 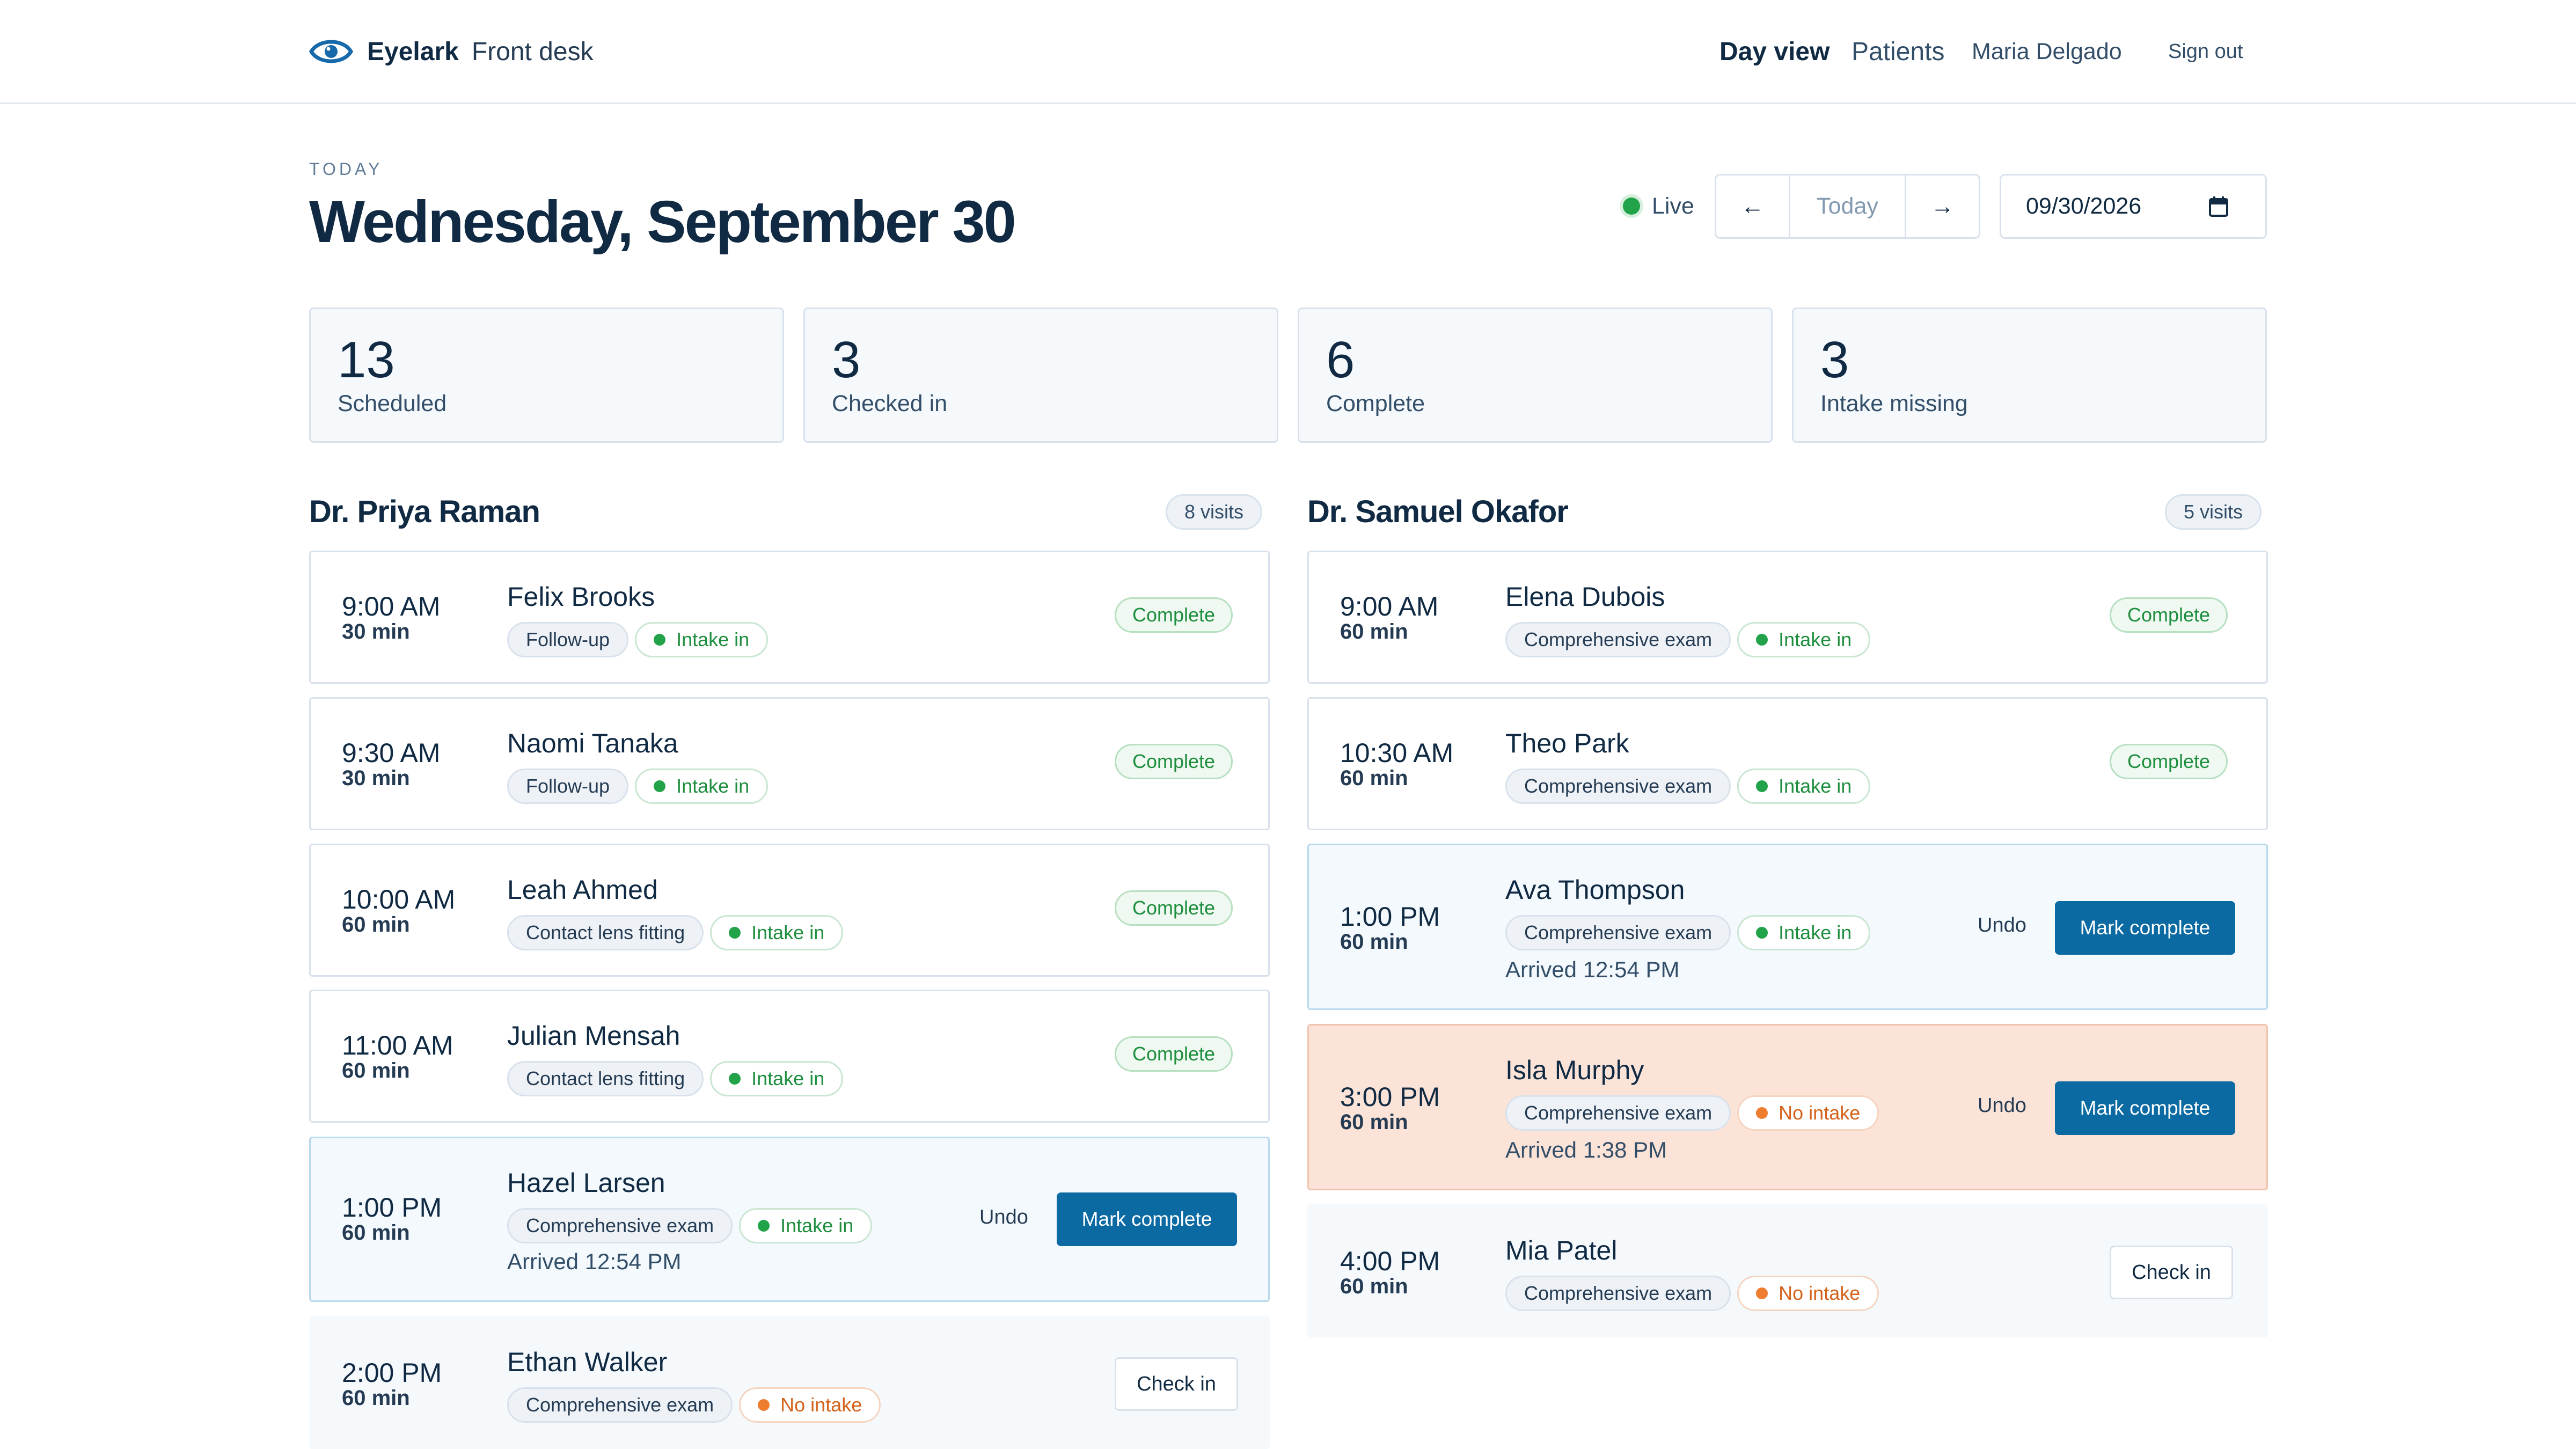 What do you see at coordinates (582, 890) in the screenshot?
I see `patient-name: Leah Ahmed` at bounding box center [582, 890].